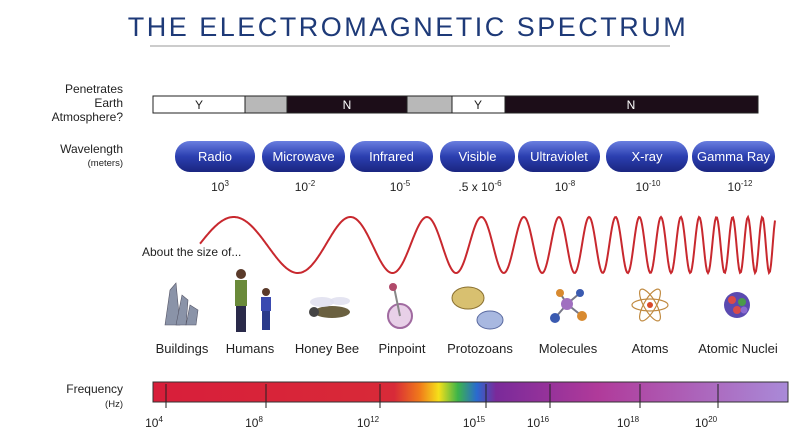 This screenshot has width=800, height=438. I want to click on frequency-tick: 10²⁰, so click(706, 422).